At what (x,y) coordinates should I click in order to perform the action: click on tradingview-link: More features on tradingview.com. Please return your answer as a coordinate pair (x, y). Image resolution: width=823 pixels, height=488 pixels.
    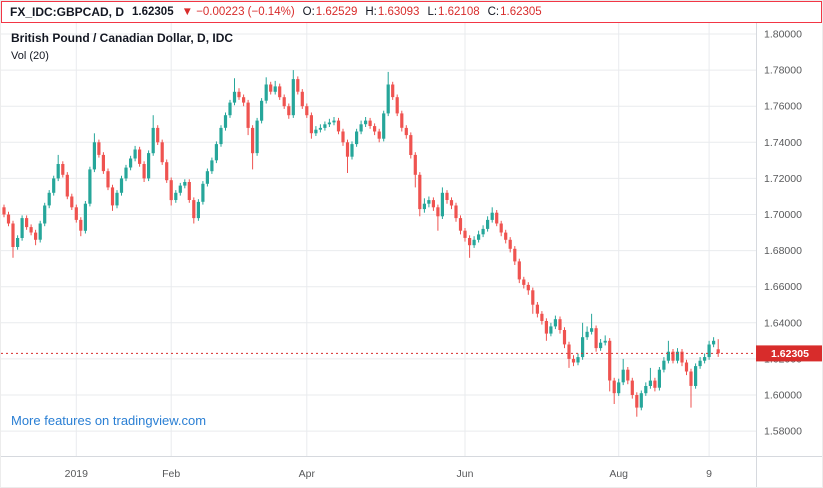
    Looking at the image, I should click on (109, 420).